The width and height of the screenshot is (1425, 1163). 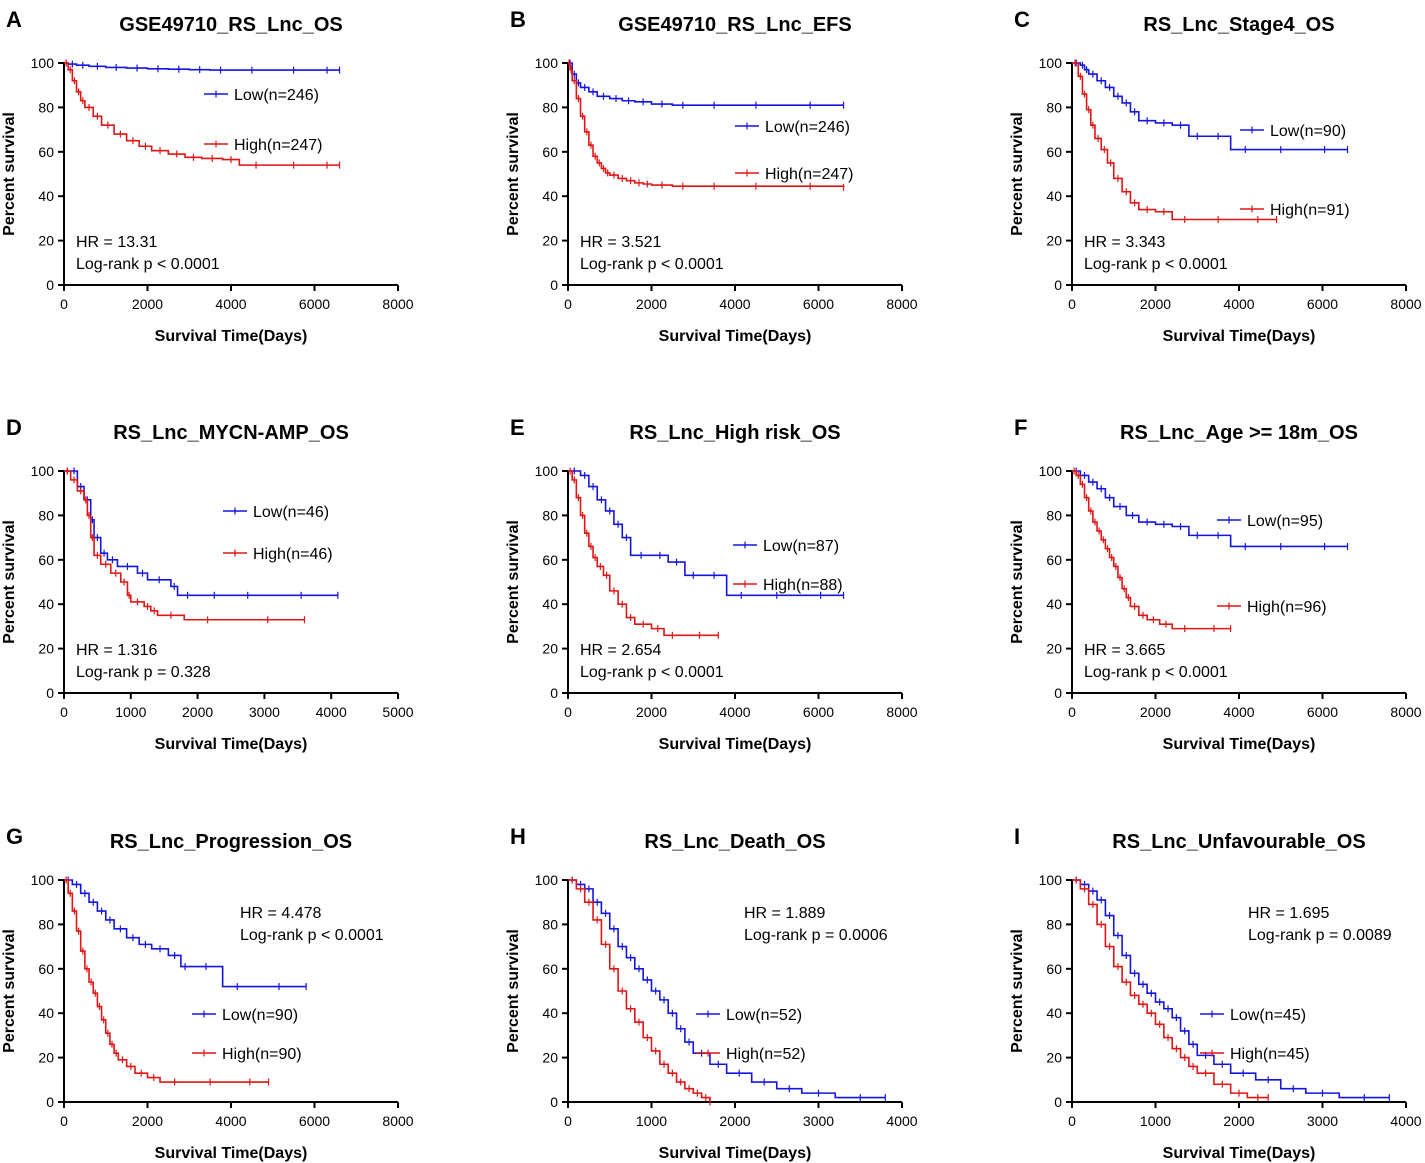 I want to click on panel-letter: H, so click(x=518, y=836).